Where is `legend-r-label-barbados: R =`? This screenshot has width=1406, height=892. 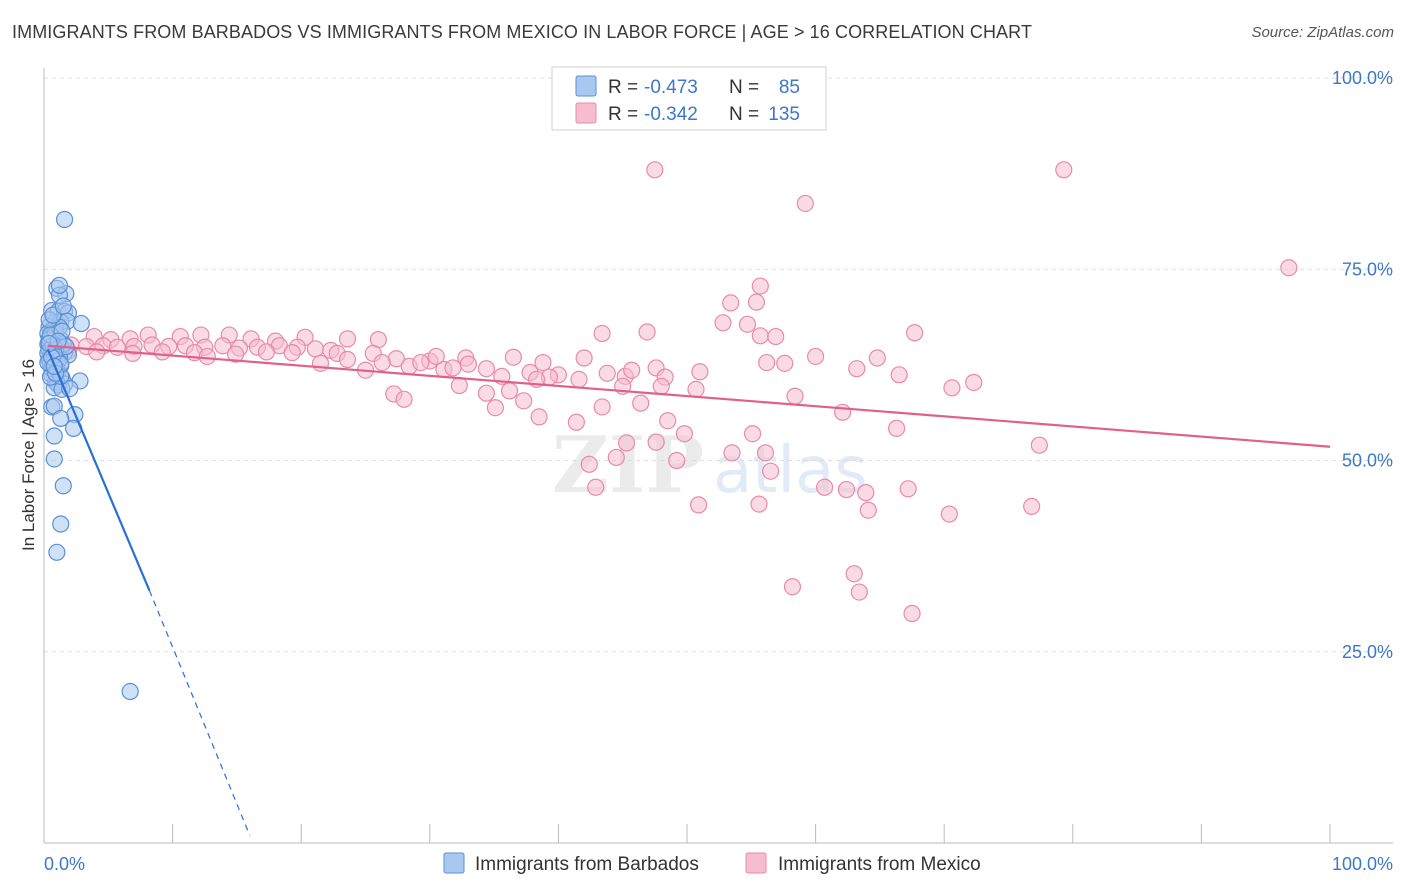 legend-r-label-barbados: R = is located at coordinates (623, 87).